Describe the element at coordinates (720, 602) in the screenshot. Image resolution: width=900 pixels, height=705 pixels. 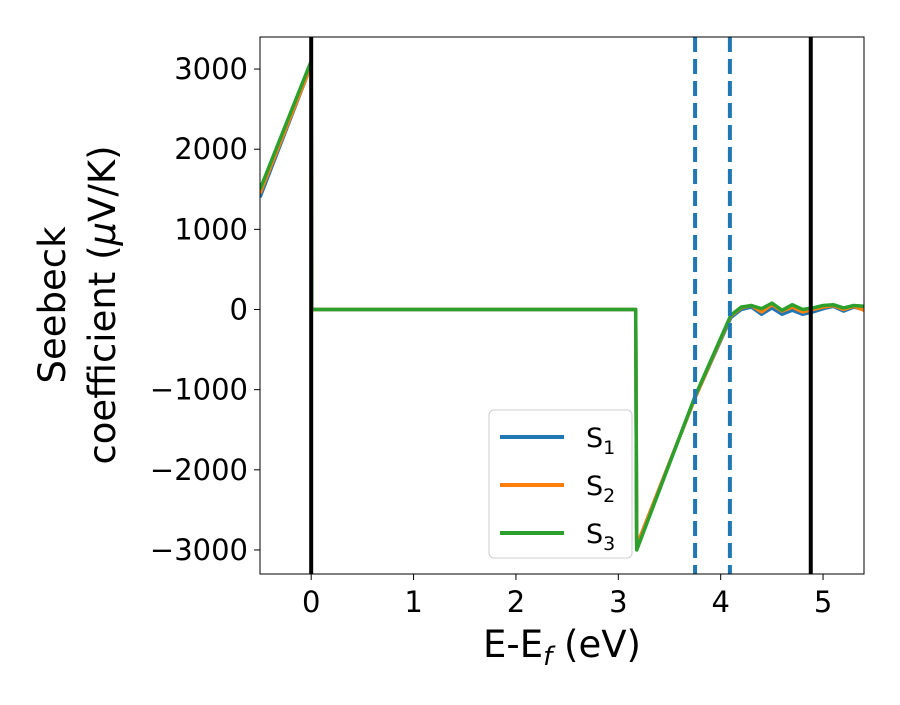
I see `x-tick-label: 4` at that location.